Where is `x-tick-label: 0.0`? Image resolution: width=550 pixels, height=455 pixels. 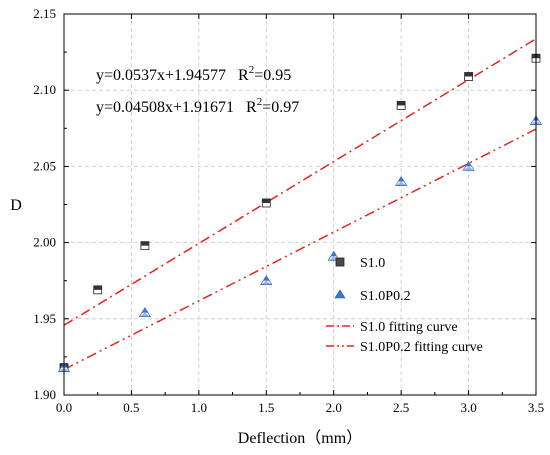
x-tick-label: 0.0 is located at coordinates (64, 407).